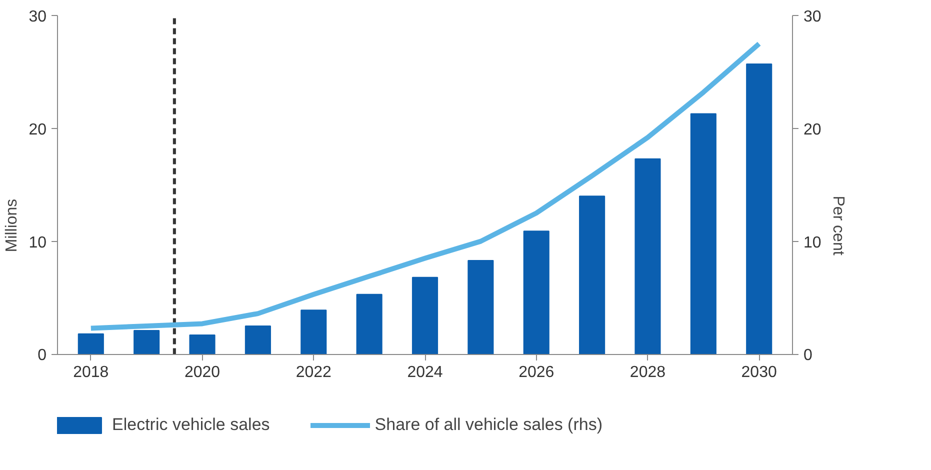 This screenshot has height=470, width=931. I want to click on legend-label: Share of all vehicle sales (rhs), so click(488, 425).